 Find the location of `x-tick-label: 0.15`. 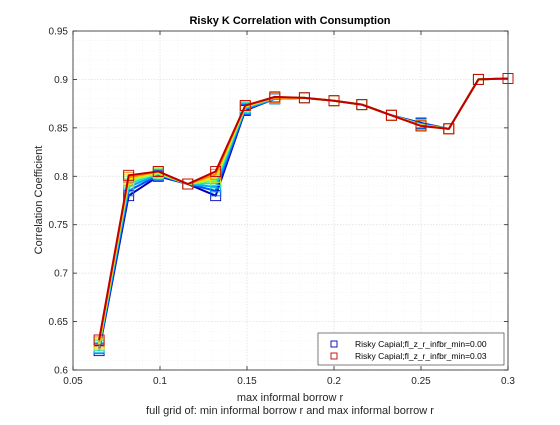

x-tick-label: 0.15 is located at coordinates (247, 381).